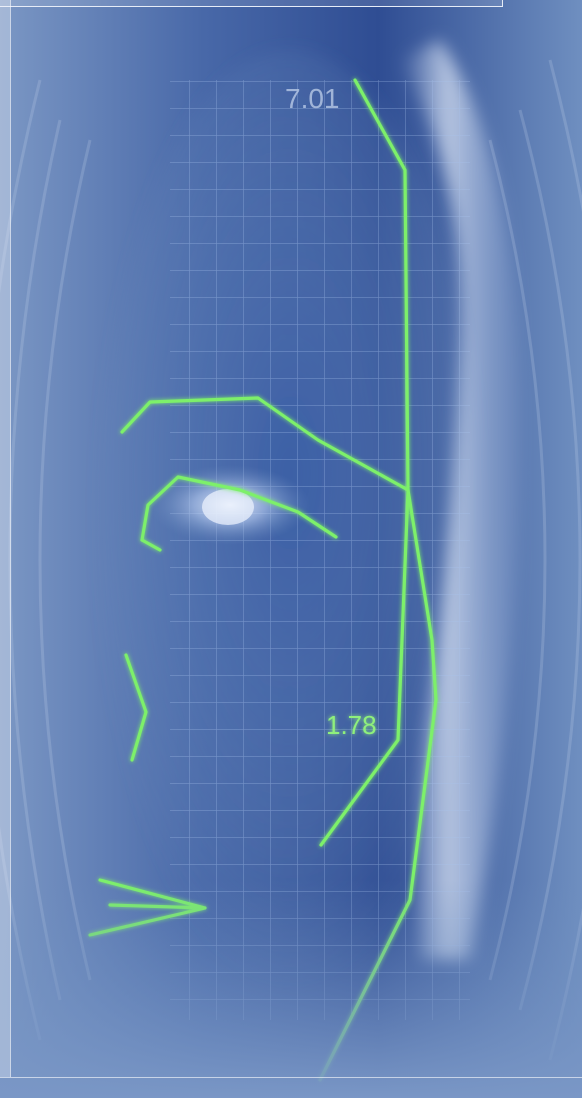  I want to click on eye-corner-trace, so click(151, 545).